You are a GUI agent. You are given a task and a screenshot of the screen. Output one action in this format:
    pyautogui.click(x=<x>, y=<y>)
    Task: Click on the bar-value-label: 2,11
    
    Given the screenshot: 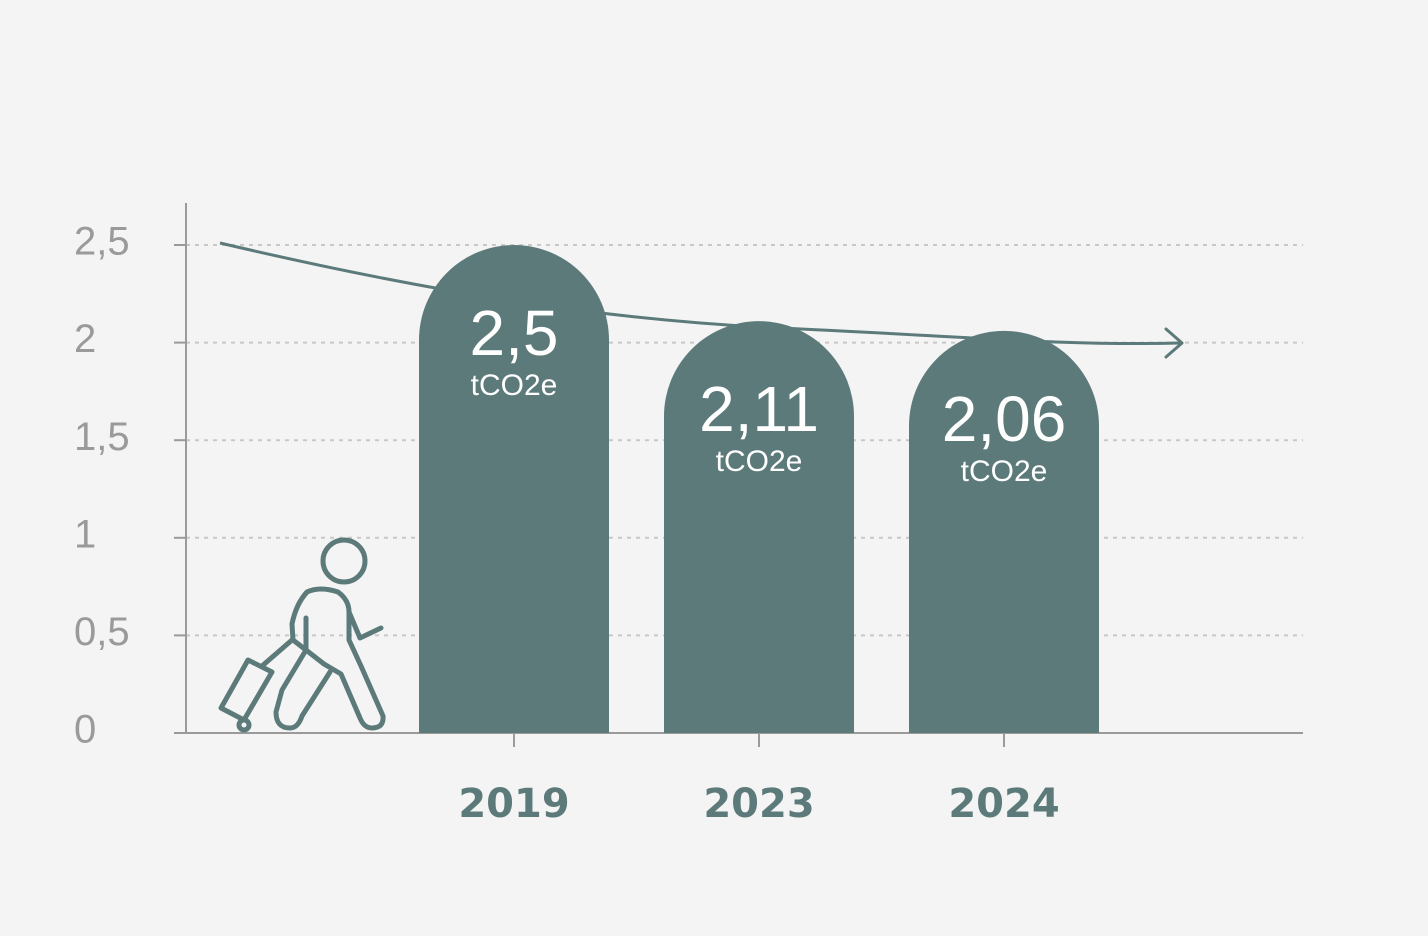 What is the action you would take?
    pyautogui.click(x=759, y=409)
    